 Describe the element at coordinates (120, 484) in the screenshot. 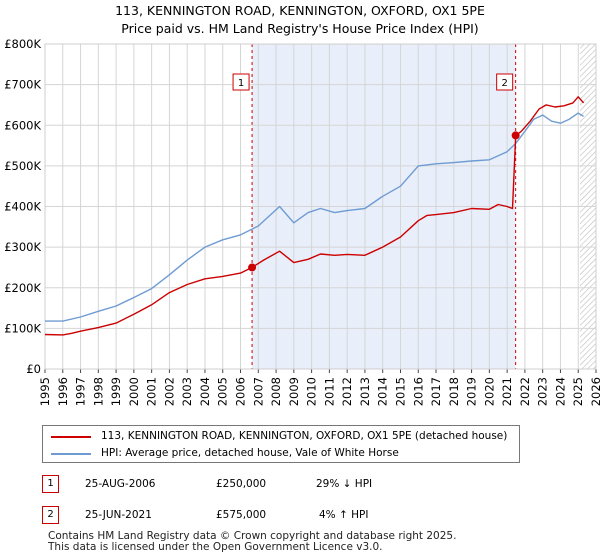

I see `transaction-date: 25-AUG-2006` at that location.